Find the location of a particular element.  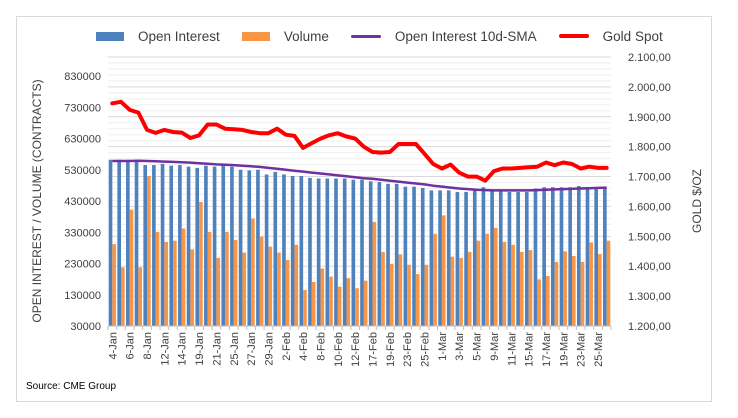

x-tick-label: 10-Feb is located at coordinates (339, 349).